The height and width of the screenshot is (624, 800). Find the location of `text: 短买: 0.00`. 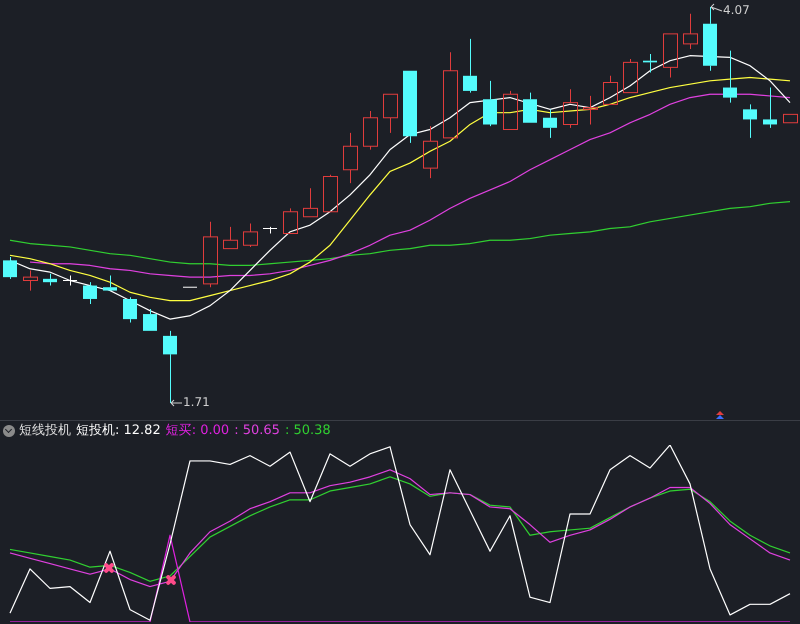

text: 短买: 0.00 is located at coordinates (198, 431).